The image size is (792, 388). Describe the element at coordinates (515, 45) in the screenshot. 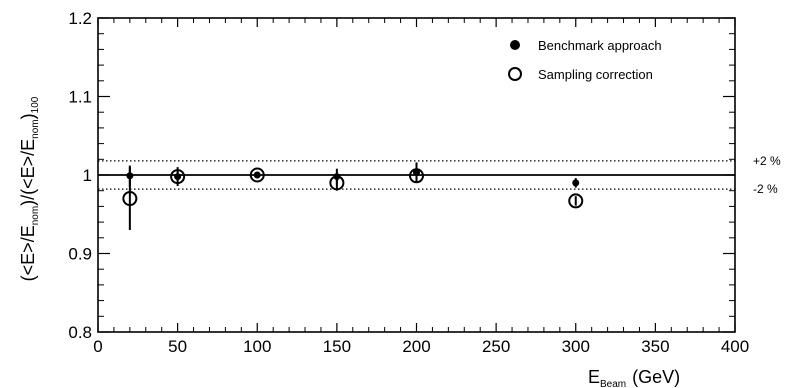

I see `legend-marker-benchmark` at that location.